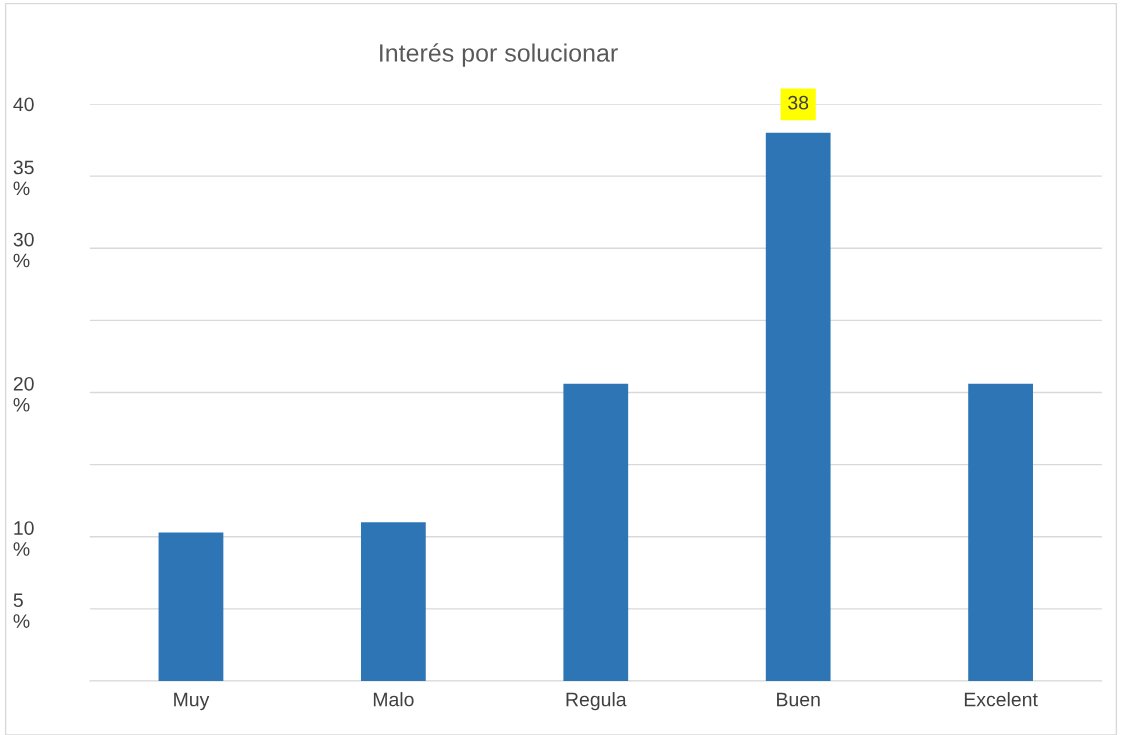 The width and height of the screenshot is (1122, 735). Describe the element at coordinates (192, 701) in the screenshot. I see `x-tick-label: Muy` at that location.